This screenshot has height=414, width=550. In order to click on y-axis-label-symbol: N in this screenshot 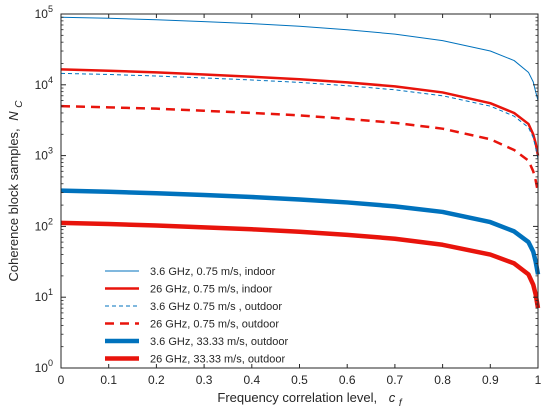, I will do `click(13, 116)`.